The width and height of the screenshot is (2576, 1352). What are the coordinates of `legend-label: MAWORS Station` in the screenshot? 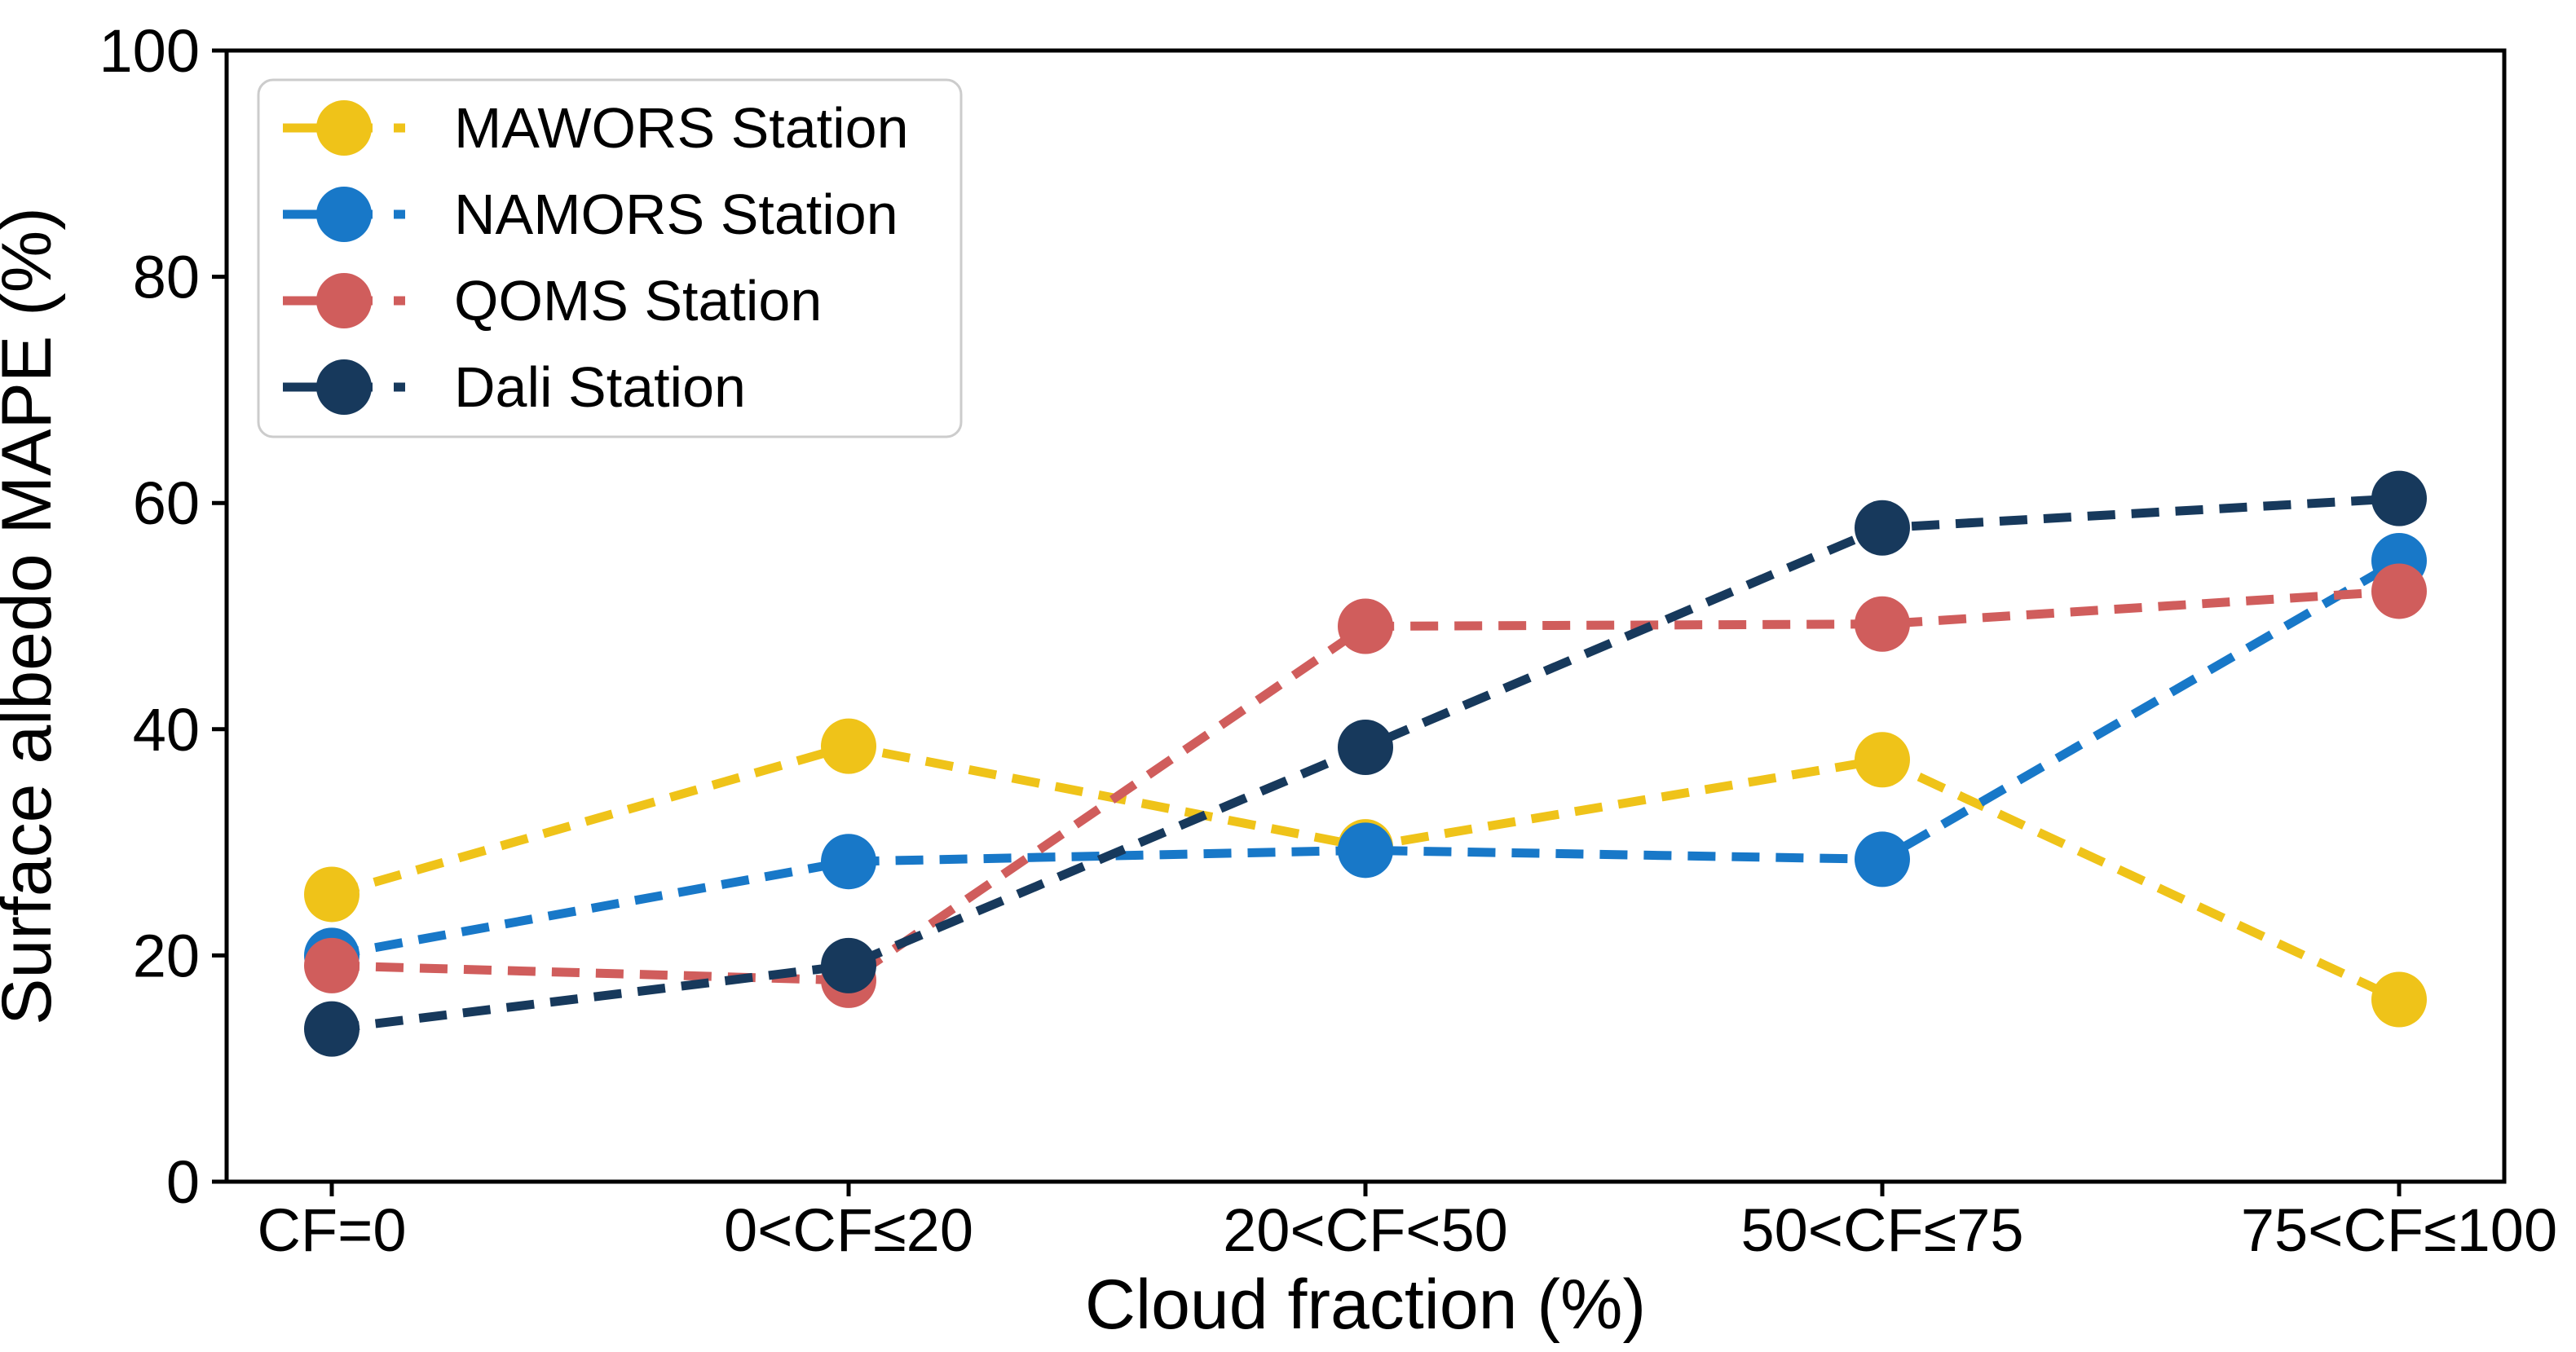 It's located at (681, 128).